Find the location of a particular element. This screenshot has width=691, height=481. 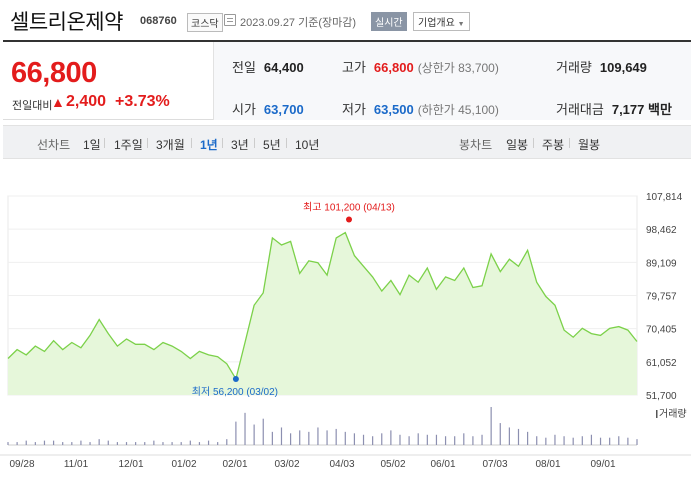

x-tick-label: 02/01 is located at coordinates (234, 464).